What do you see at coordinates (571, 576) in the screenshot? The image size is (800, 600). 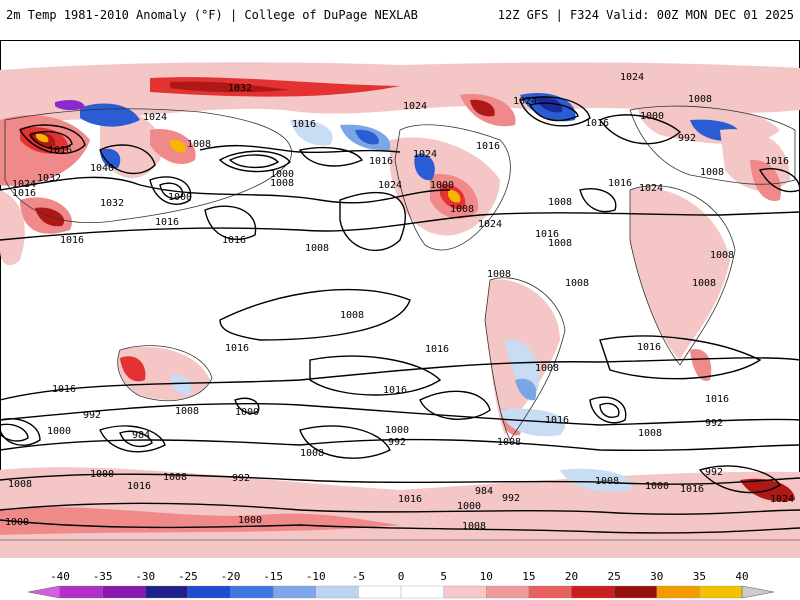 I see `colorbar-tick-label: 20` at bounding box center [571, 576].